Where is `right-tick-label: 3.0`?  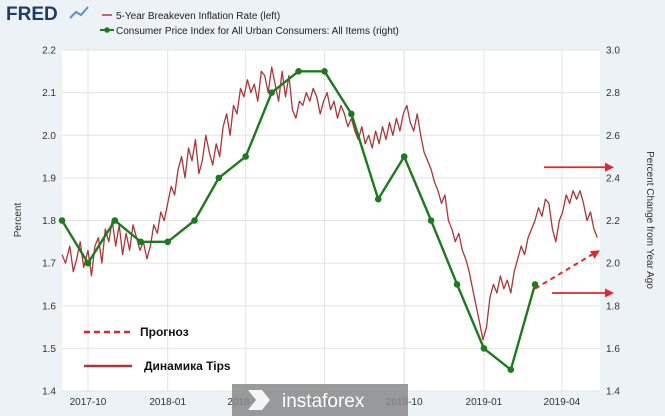
right-tick-label: 3.0 is located at coordinates (613, 51).